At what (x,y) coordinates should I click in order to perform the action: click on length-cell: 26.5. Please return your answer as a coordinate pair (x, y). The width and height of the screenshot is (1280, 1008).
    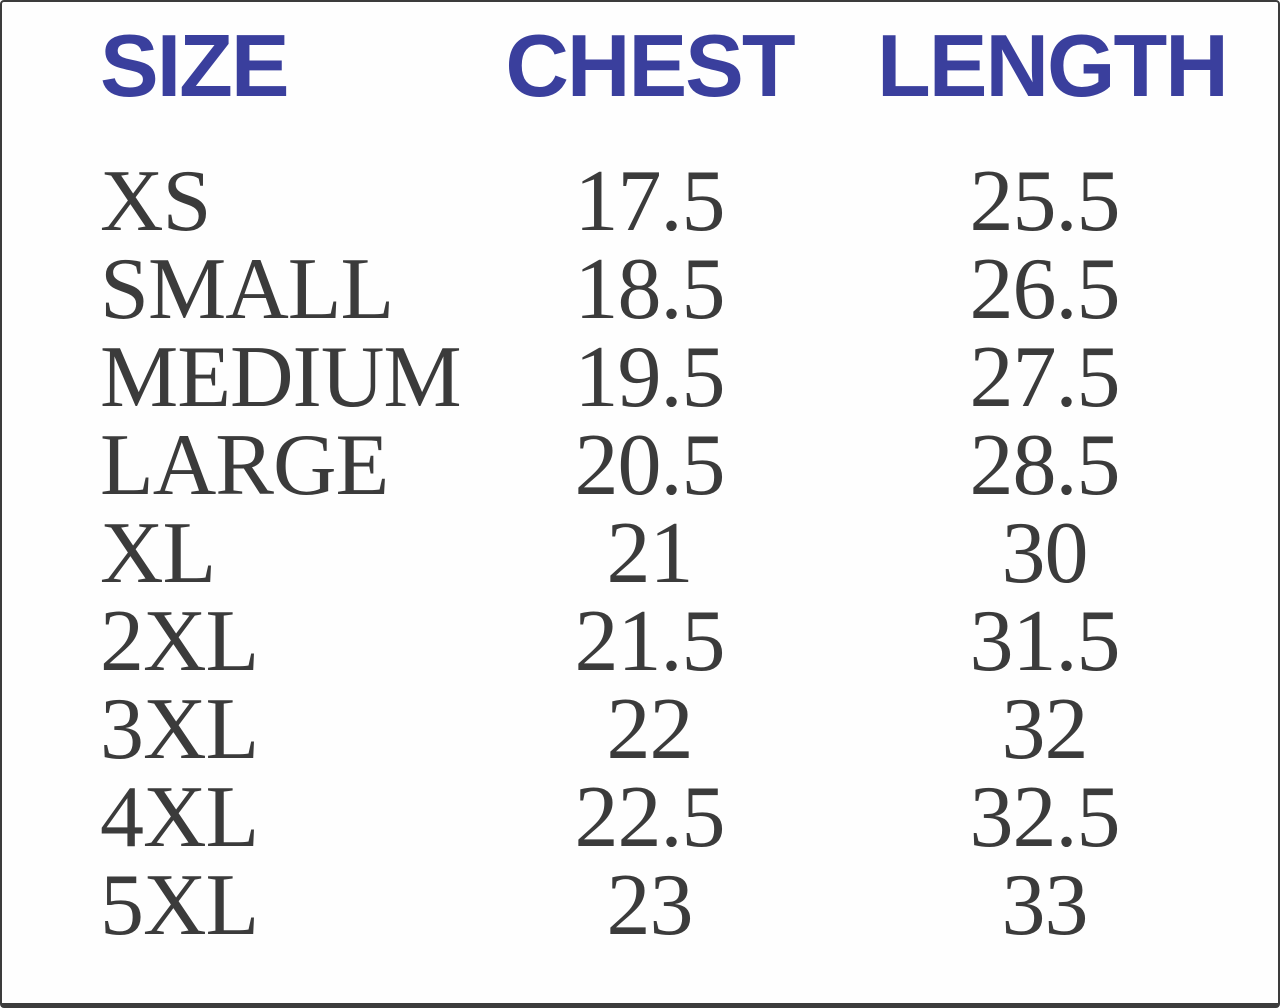
    Looking at the image, I should click on (1045, 289).